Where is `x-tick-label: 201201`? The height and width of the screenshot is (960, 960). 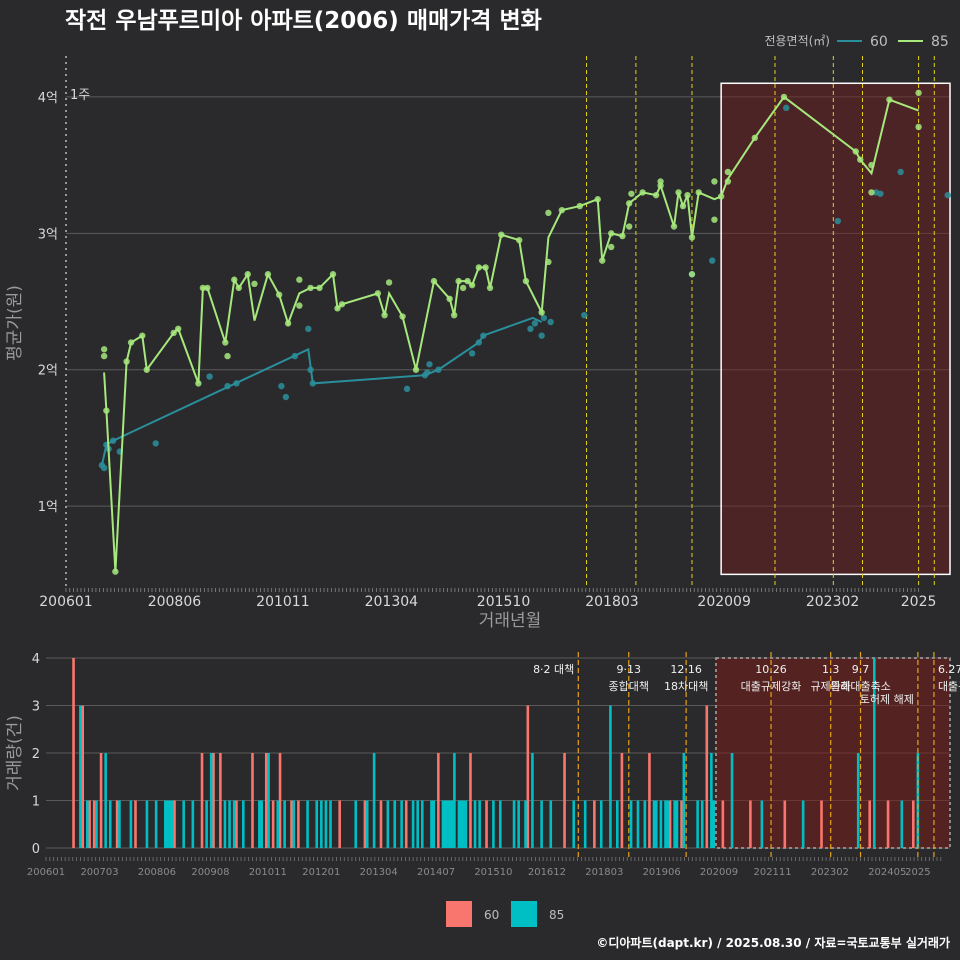
x-tick-label: 201201 is located at coordinates (321, 872).